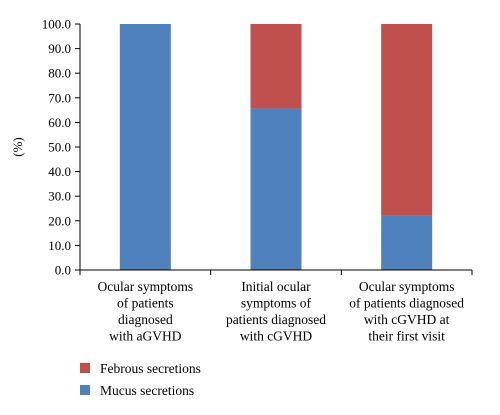 This screenshot has width=500, height=415. What do you see at coordinates (407, 319) in the screenshot?
I see `x-category-label-line: with cGVHD at` at bounding box center [407, 319].